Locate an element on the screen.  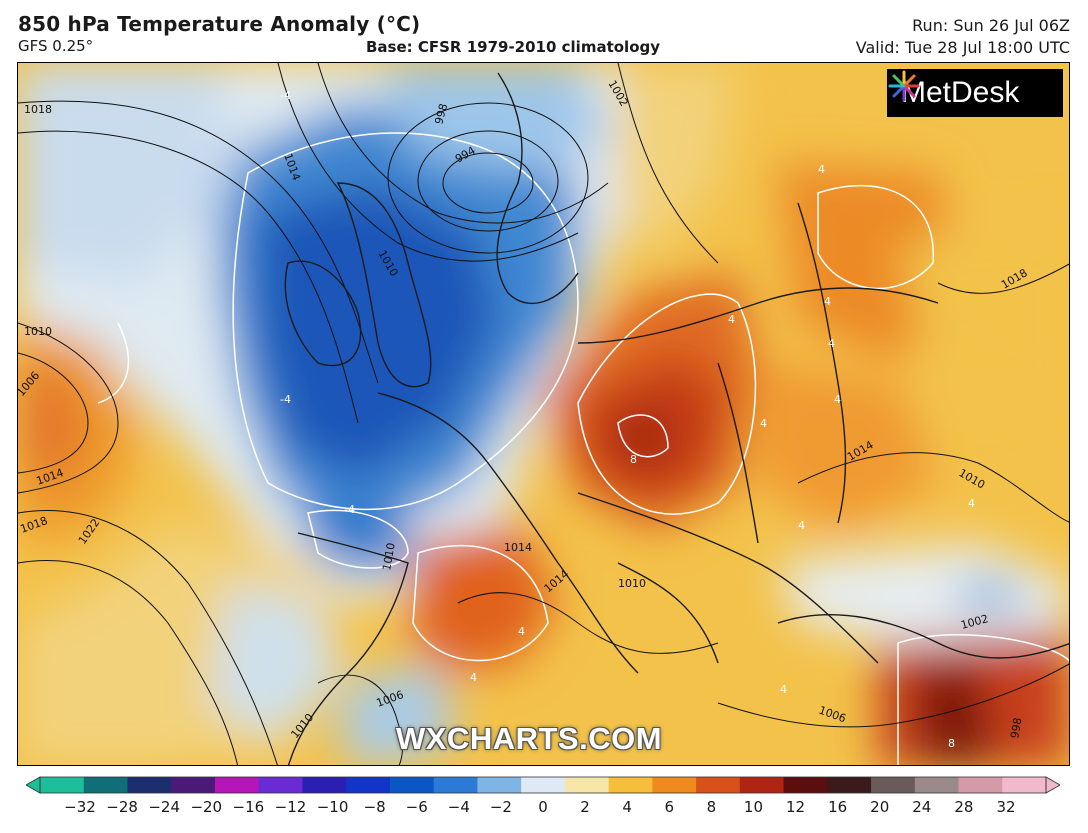
model-label: GFS 0.25° is located at coordinates (56, 46).